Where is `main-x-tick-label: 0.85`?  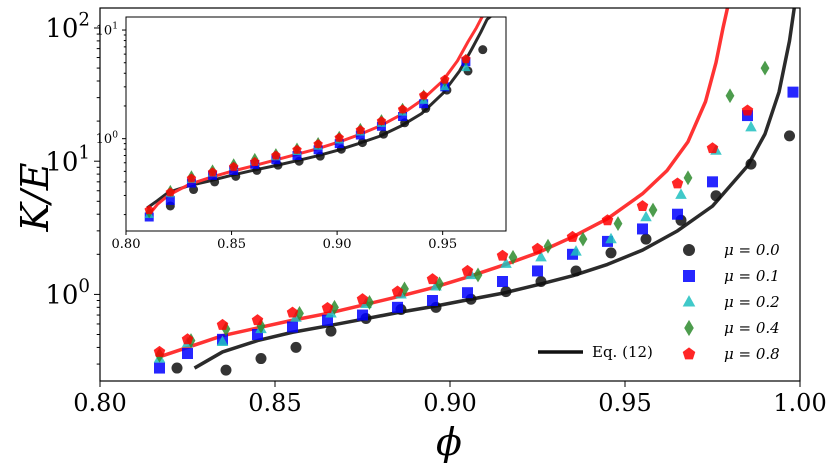 main-x-tick-label: 0.85 is located at coordinates (274, 403).